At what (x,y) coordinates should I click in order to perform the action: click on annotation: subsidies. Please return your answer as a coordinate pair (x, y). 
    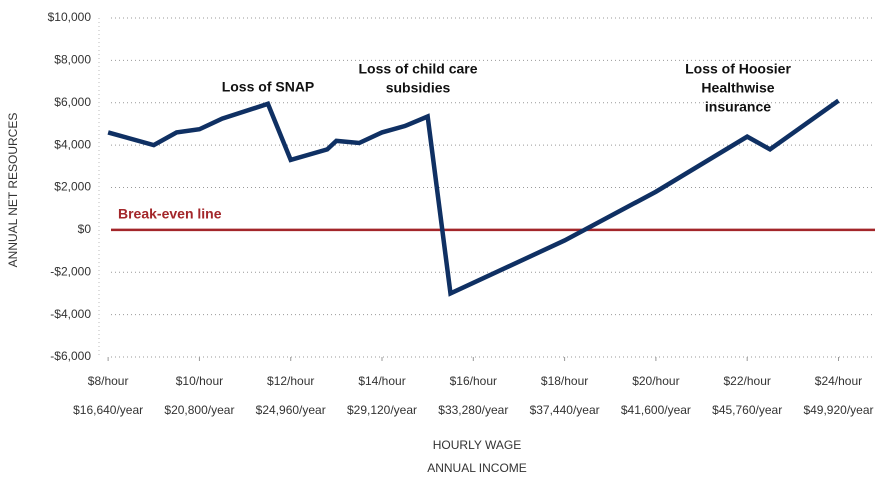
    Looking at the image, I should click on (418, 88).